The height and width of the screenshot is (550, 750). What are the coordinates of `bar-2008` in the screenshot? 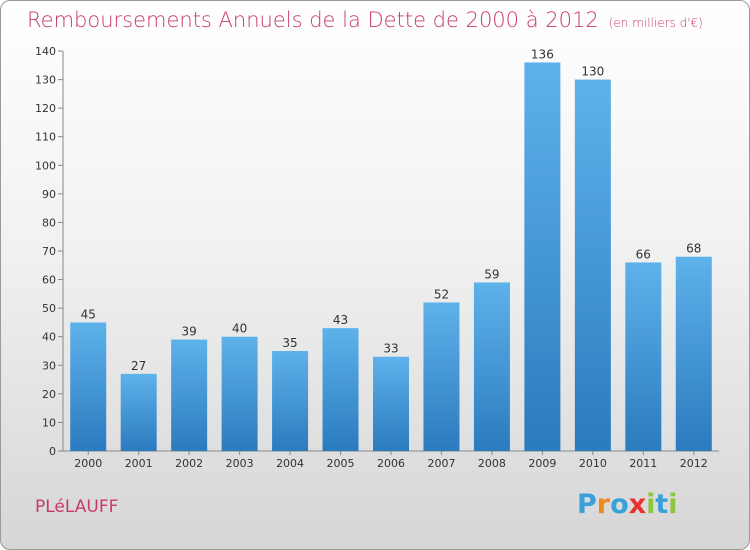 It's located at (491, 366).